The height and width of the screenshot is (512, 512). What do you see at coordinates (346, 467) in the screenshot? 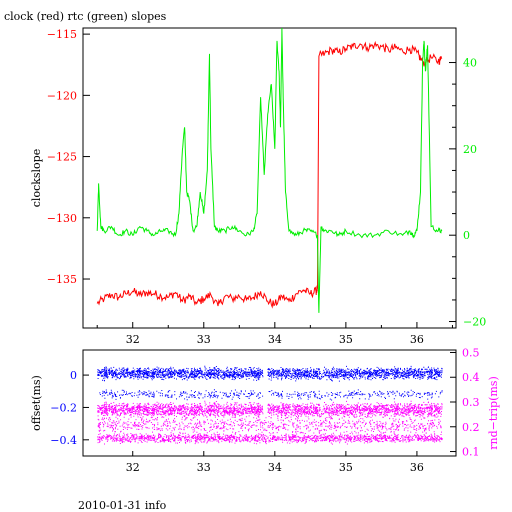
I see `bottom-x-tick-label: 35` at bounding box center [346, 467].